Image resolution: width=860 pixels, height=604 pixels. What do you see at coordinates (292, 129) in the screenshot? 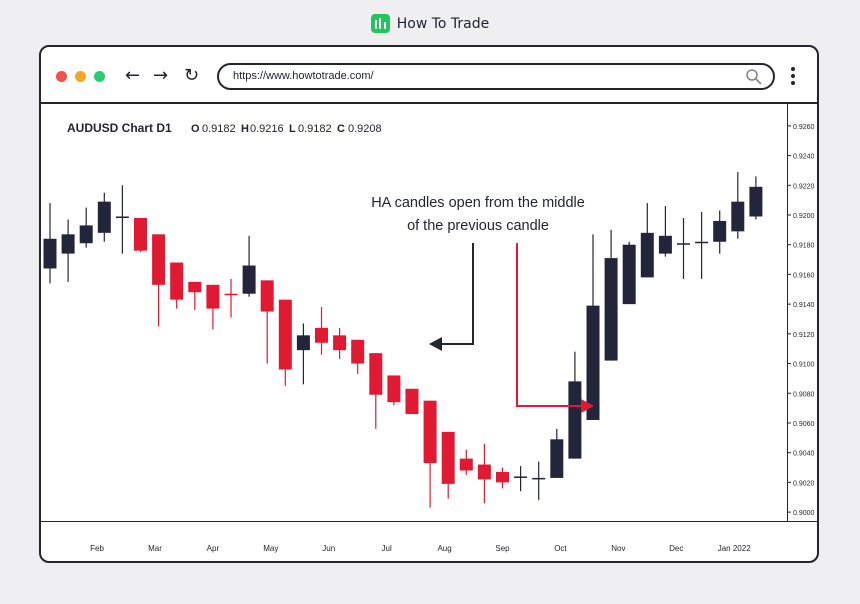
I see `ohlc-key: L` at bounding box center [292, 129].